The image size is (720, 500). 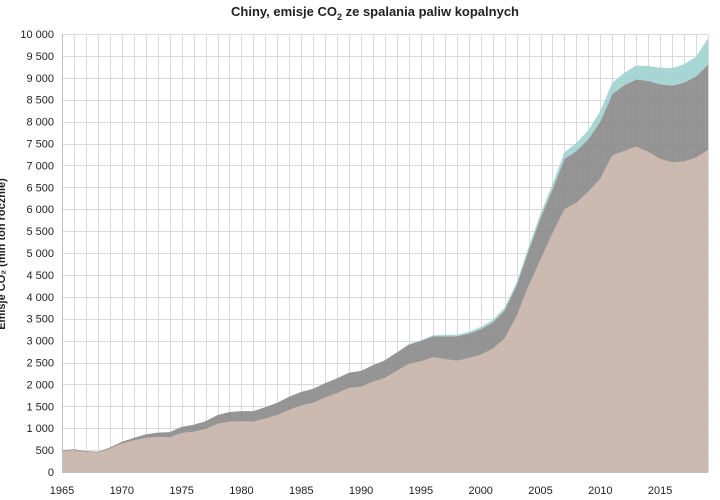 I want to click on y-tick-label: 10 000, so click(x=37, y=35).